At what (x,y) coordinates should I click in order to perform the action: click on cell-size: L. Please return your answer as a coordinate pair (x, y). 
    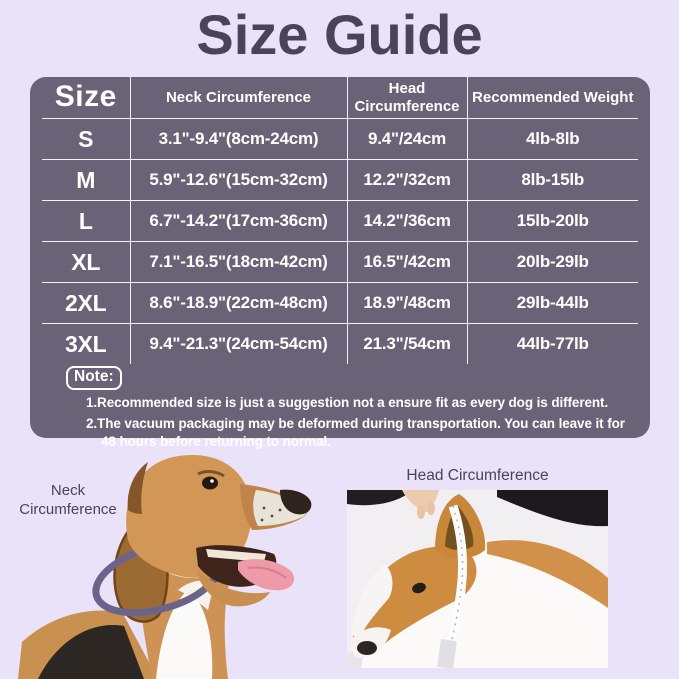
    Looking at the image, I should click on (86, 221).